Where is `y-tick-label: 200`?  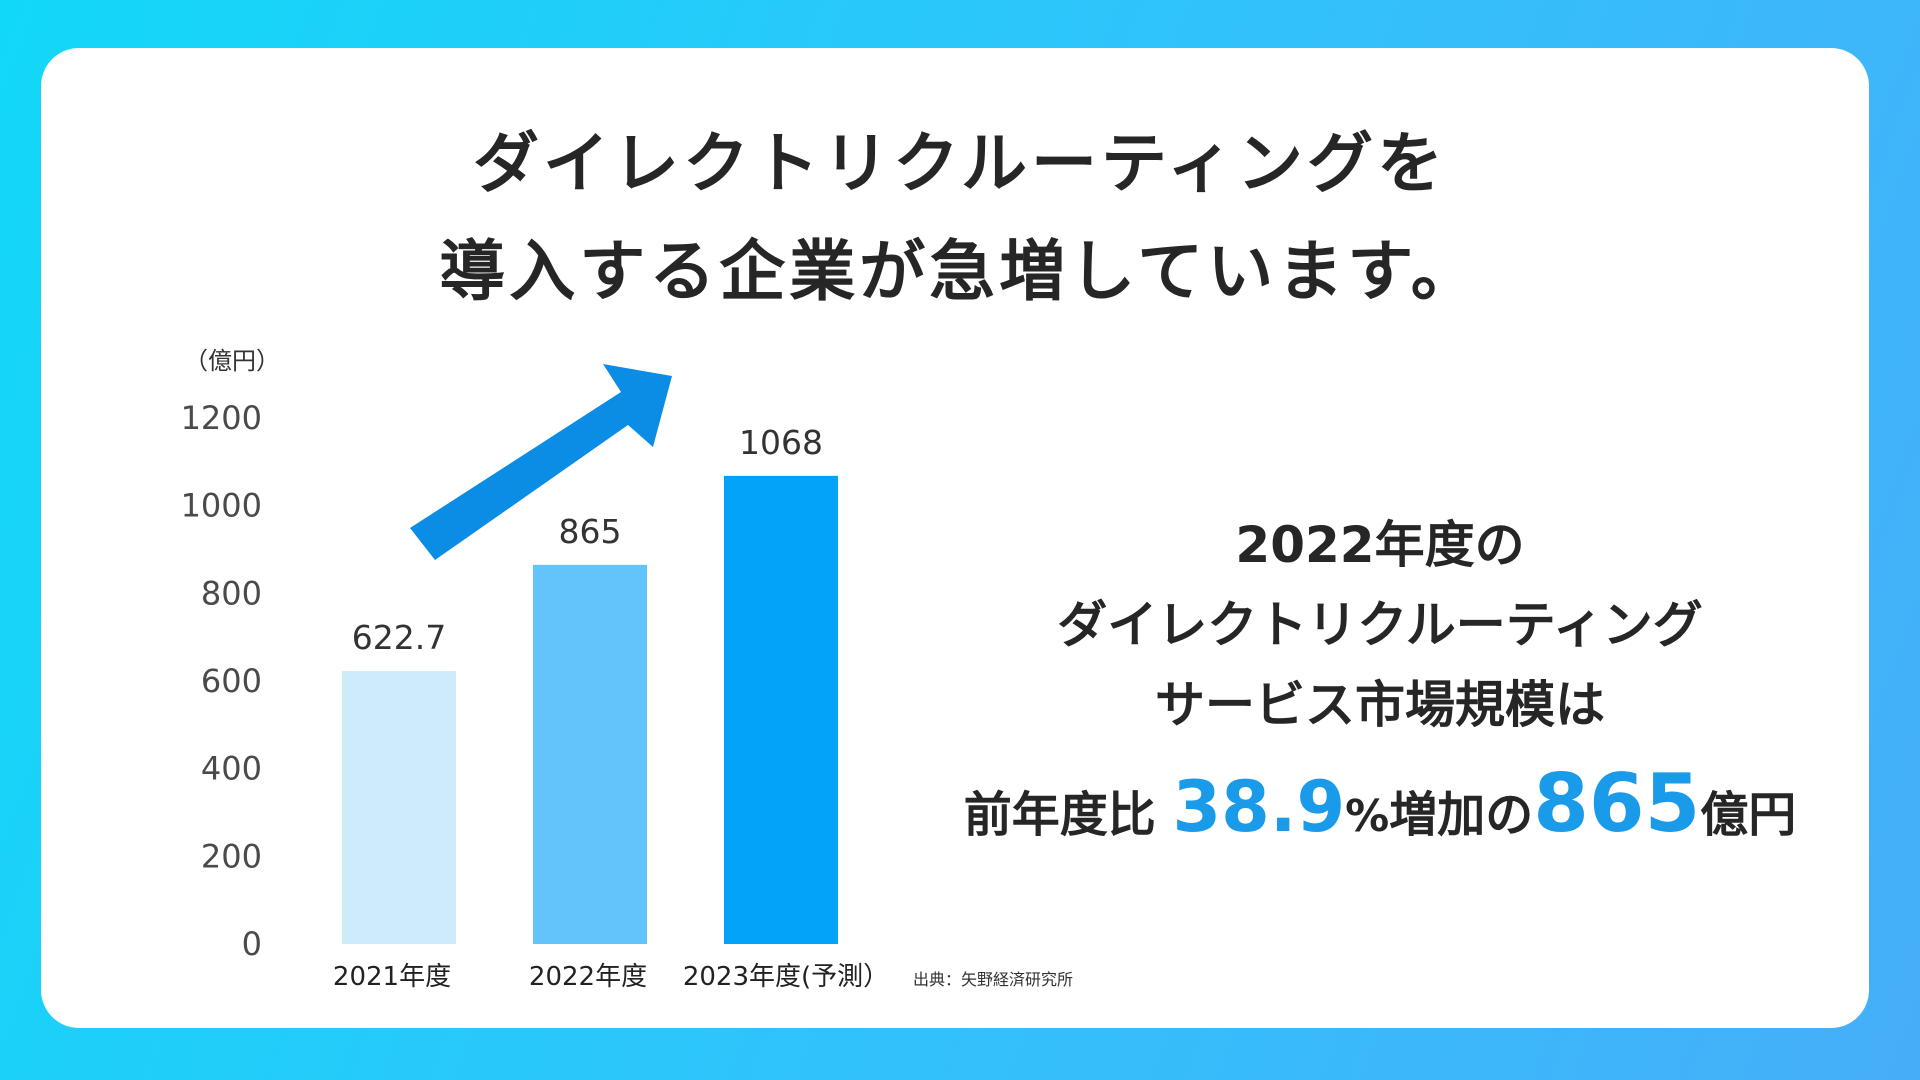 y-tick-label: 200 is located at coordinates (231, 856).